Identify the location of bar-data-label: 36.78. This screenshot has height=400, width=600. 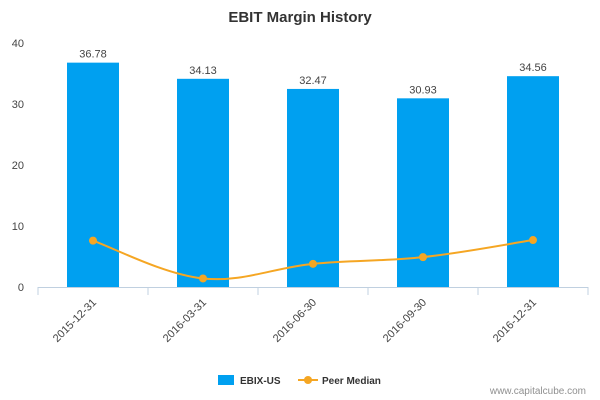
(93, 55).